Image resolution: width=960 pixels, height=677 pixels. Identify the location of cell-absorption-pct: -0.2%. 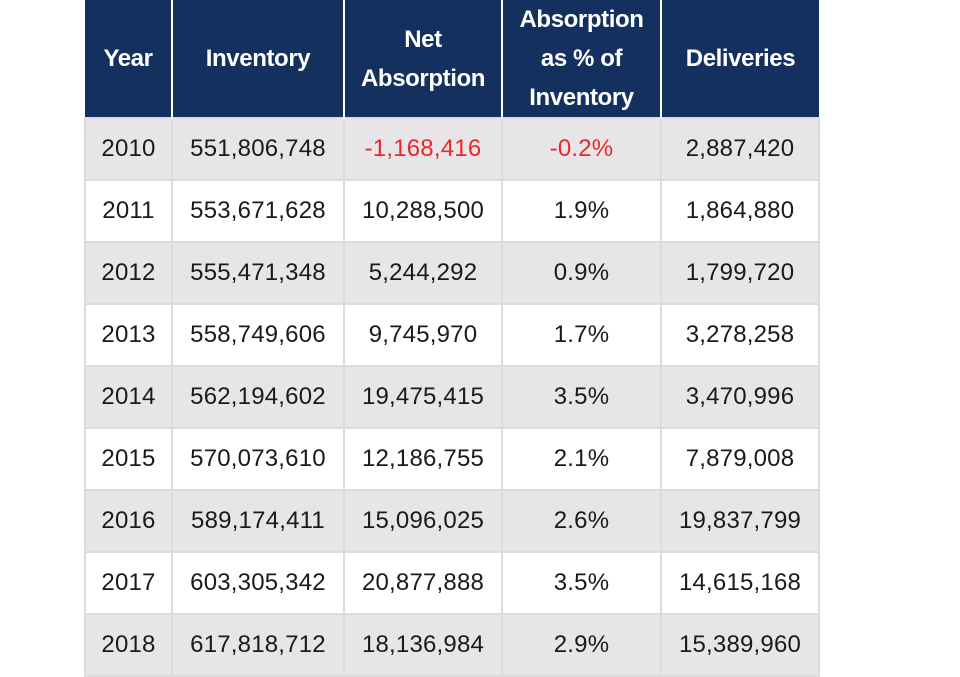
(581, 149).